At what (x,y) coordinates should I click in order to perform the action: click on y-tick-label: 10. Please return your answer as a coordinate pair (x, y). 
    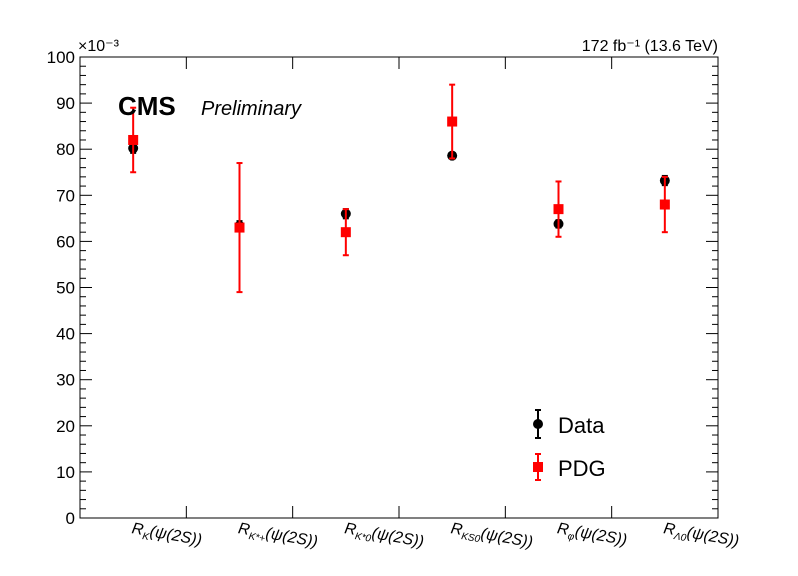
    Looking at the image, I should click on (65, 472).